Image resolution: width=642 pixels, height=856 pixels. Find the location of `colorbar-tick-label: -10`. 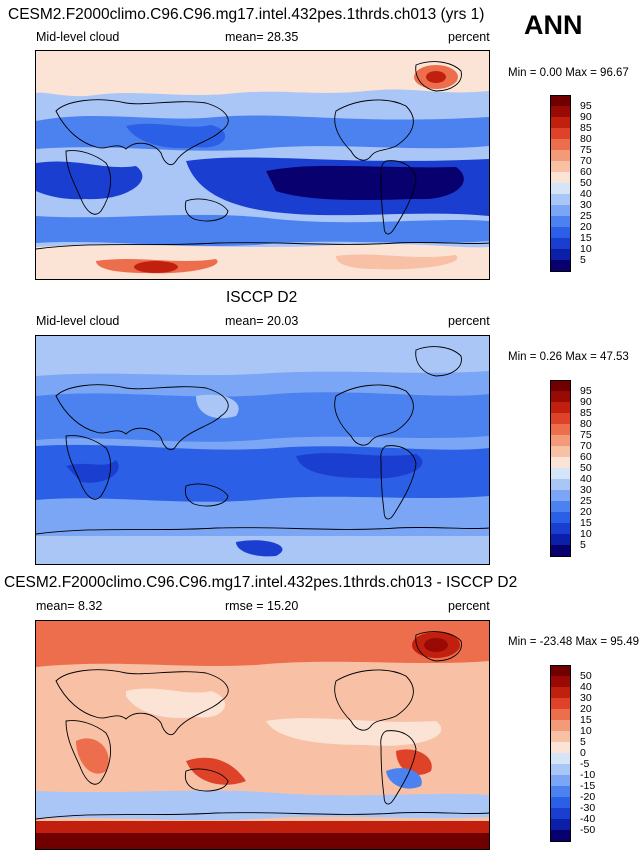

colorbar-tick-label: -10 is located at coordinates (588, 775).